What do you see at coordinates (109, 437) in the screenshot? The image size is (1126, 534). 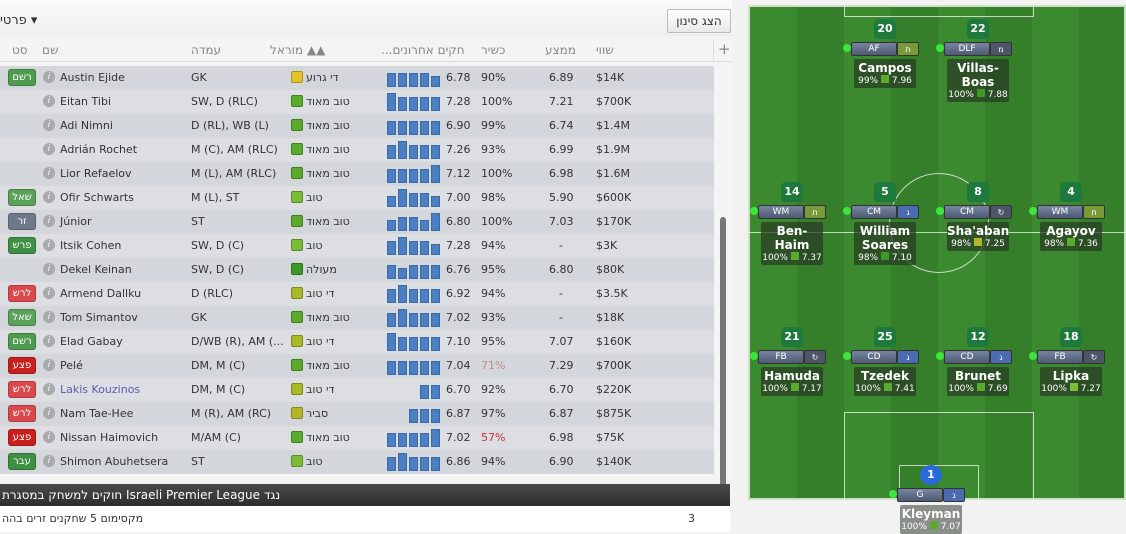 I see `player-name: Nissan Haimovich` at bounding box center [109, 437].